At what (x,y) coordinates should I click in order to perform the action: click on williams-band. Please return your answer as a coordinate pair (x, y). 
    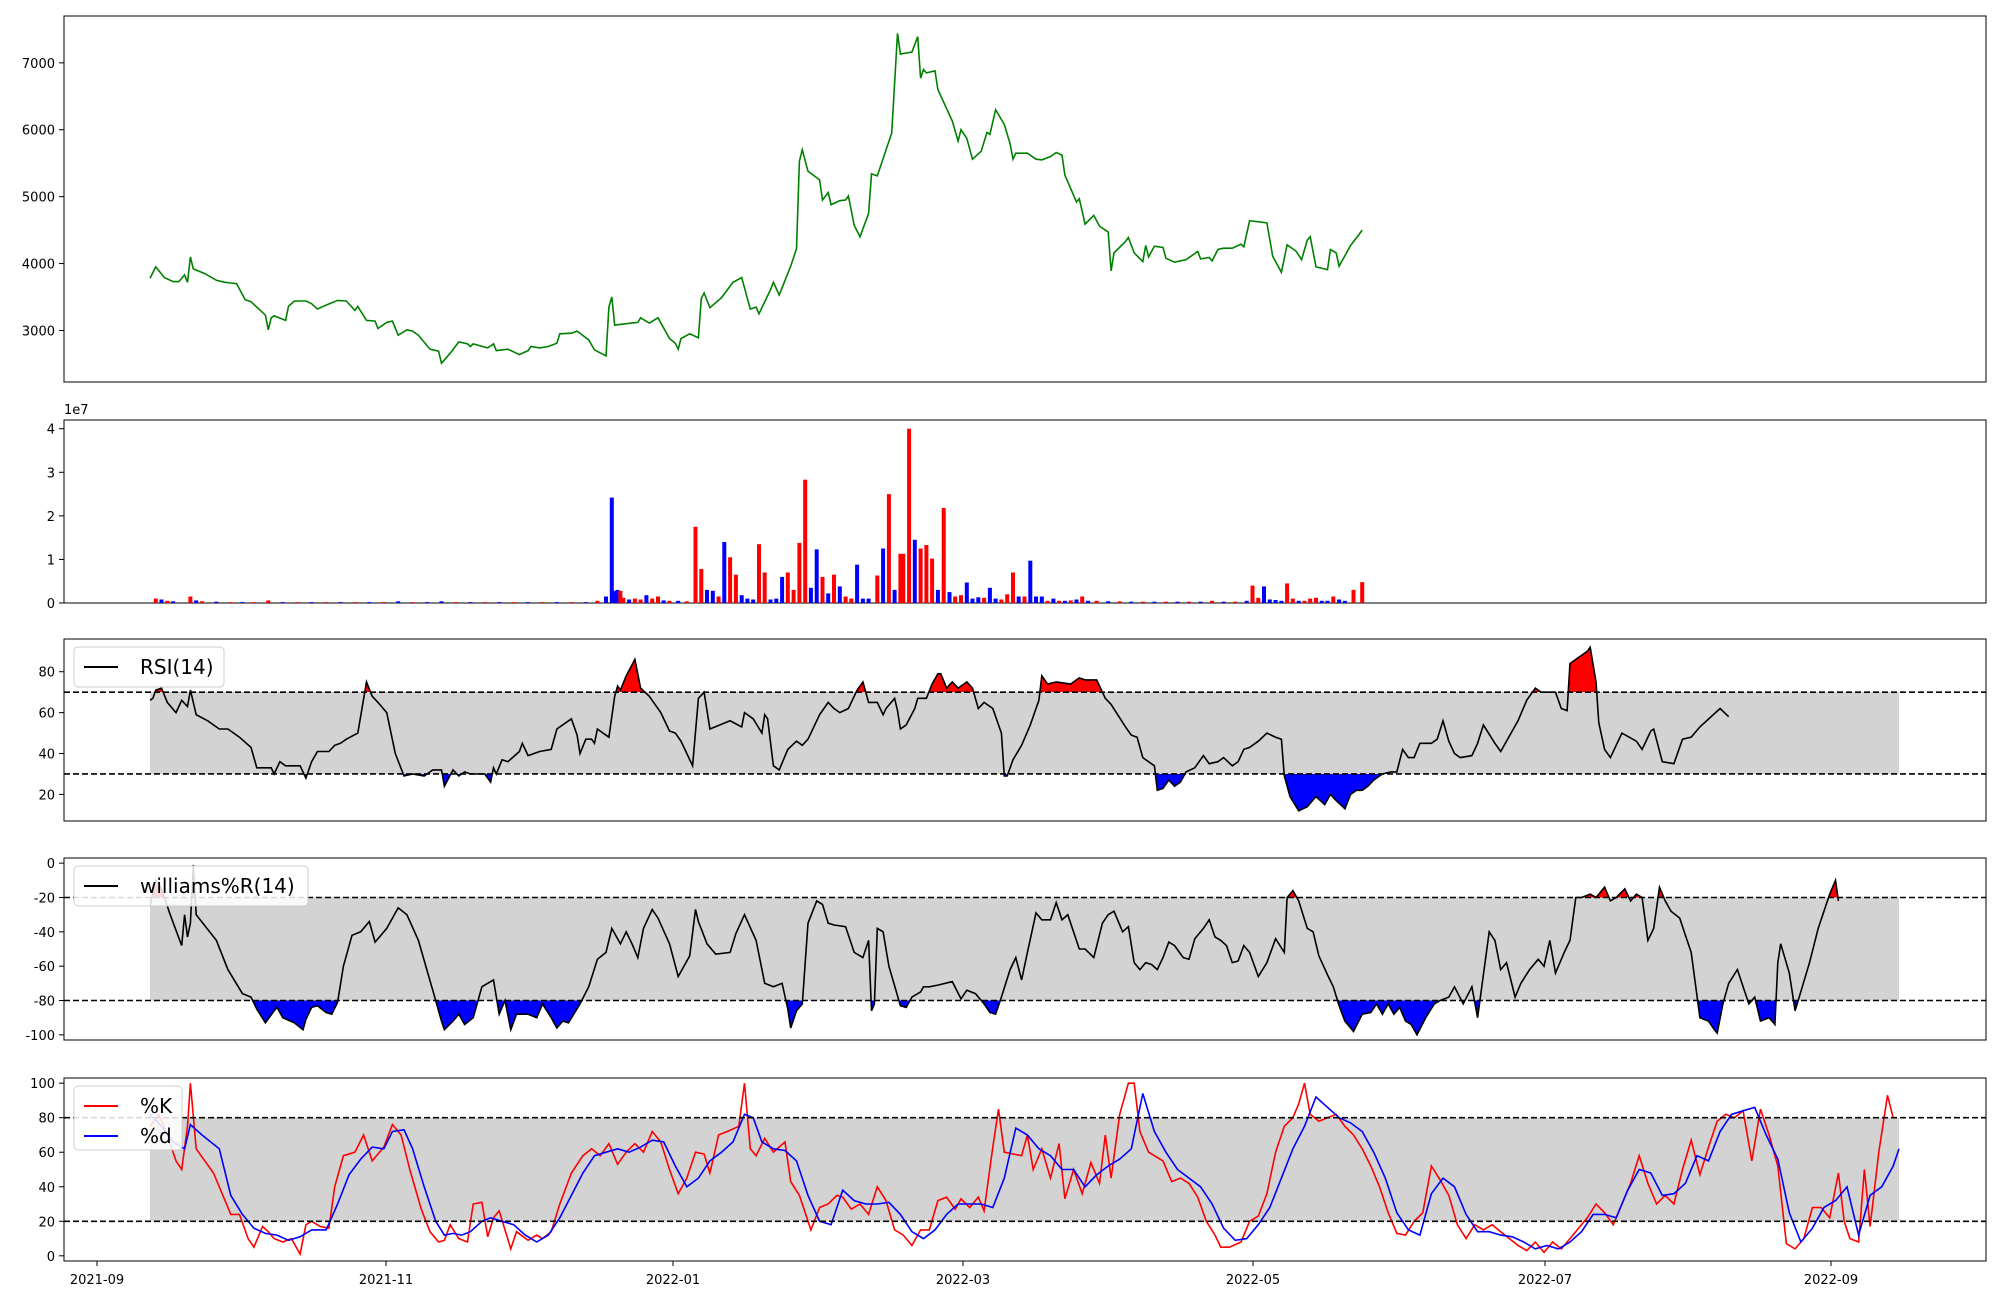
    Looking at the image, I should click on (1024, 949).